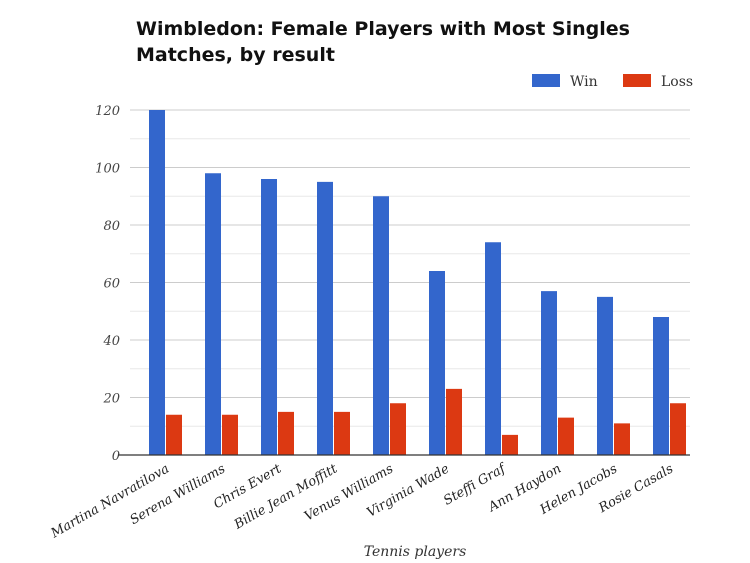 This screenshot has height=563, width=750. What do you see at coordinates (415, 552) in the screenshot?
I see `x-axis-title: Tennis players` at bounding box center [415, 552].